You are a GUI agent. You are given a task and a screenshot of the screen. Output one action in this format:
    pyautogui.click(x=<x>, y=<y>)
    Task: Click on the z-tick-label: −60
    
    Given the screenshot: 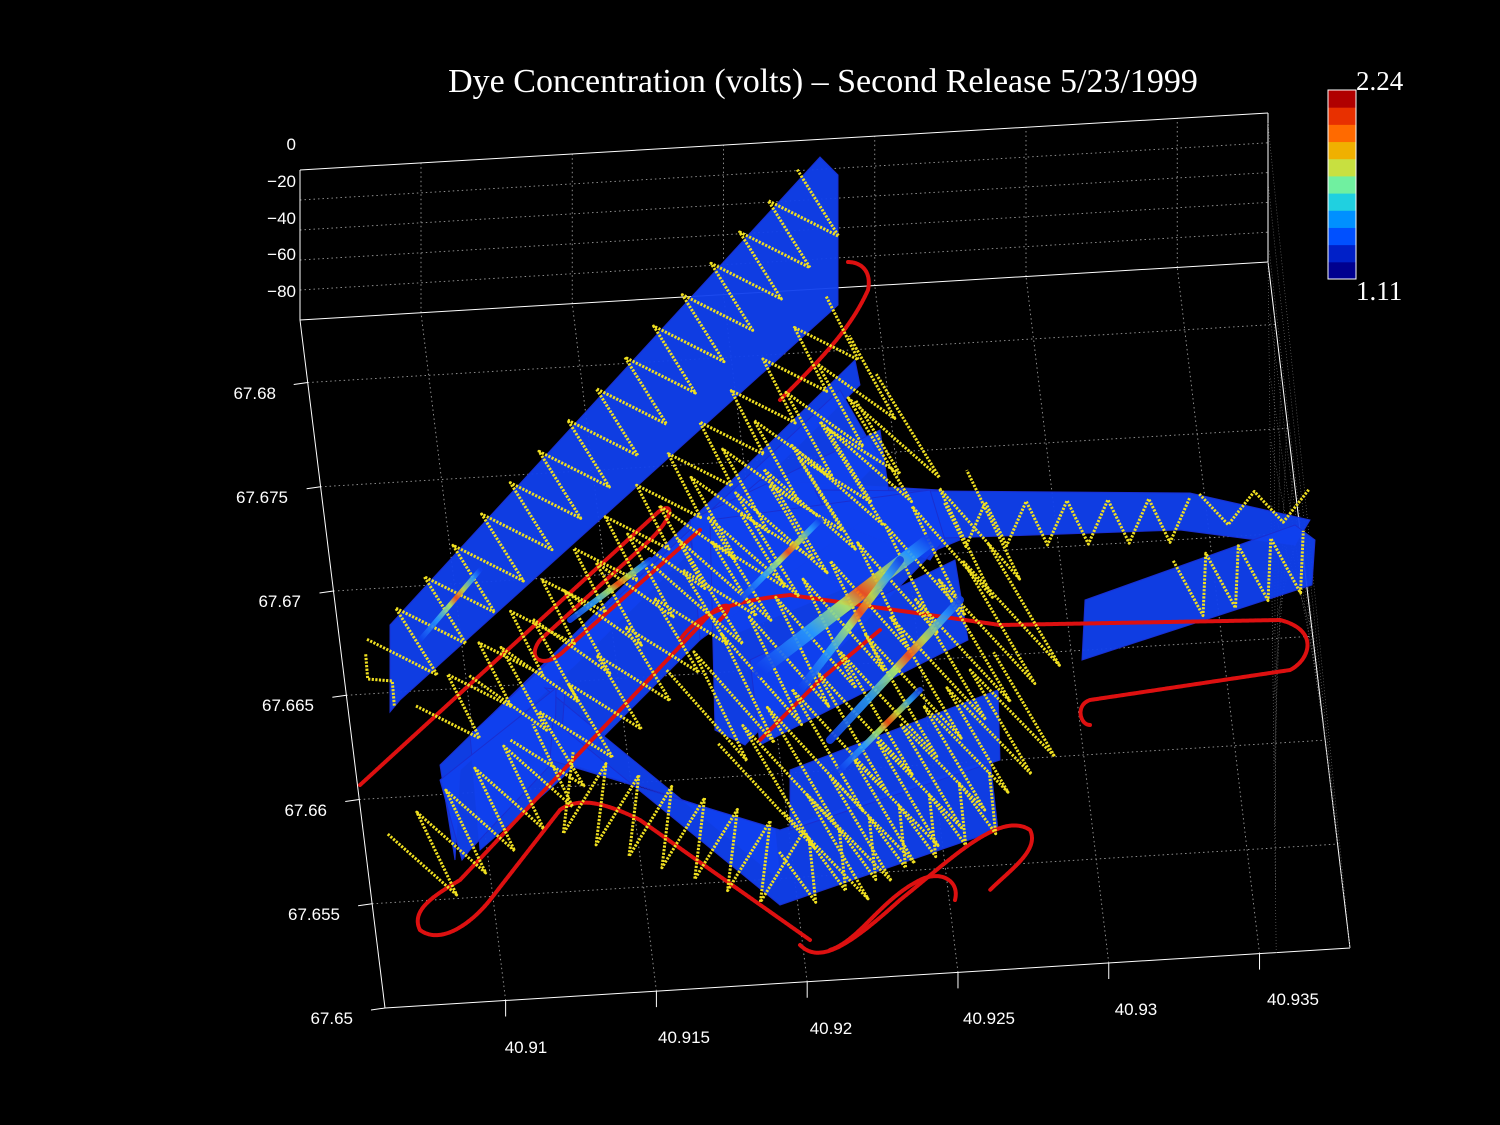 What is the action you would take?
    pyautogui.click(x=281, y=254)
    